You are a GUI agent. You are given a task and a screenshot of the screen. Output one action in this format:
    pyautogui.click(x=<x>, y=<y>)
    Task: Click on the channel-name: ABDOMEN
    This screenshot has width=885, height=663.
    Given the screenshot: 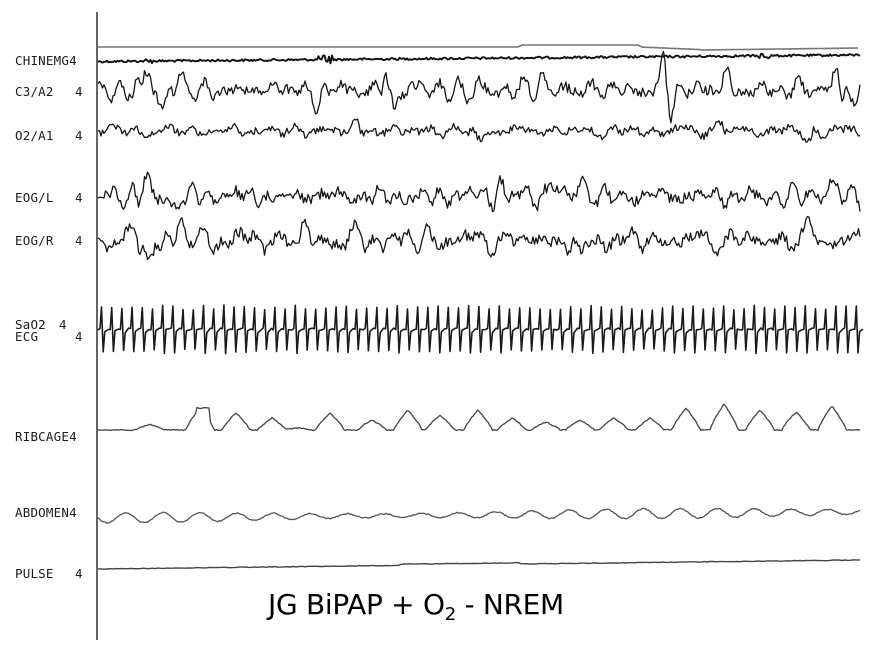 What is the action you would take?
    pyautogui.click(x=42, y=512)
    